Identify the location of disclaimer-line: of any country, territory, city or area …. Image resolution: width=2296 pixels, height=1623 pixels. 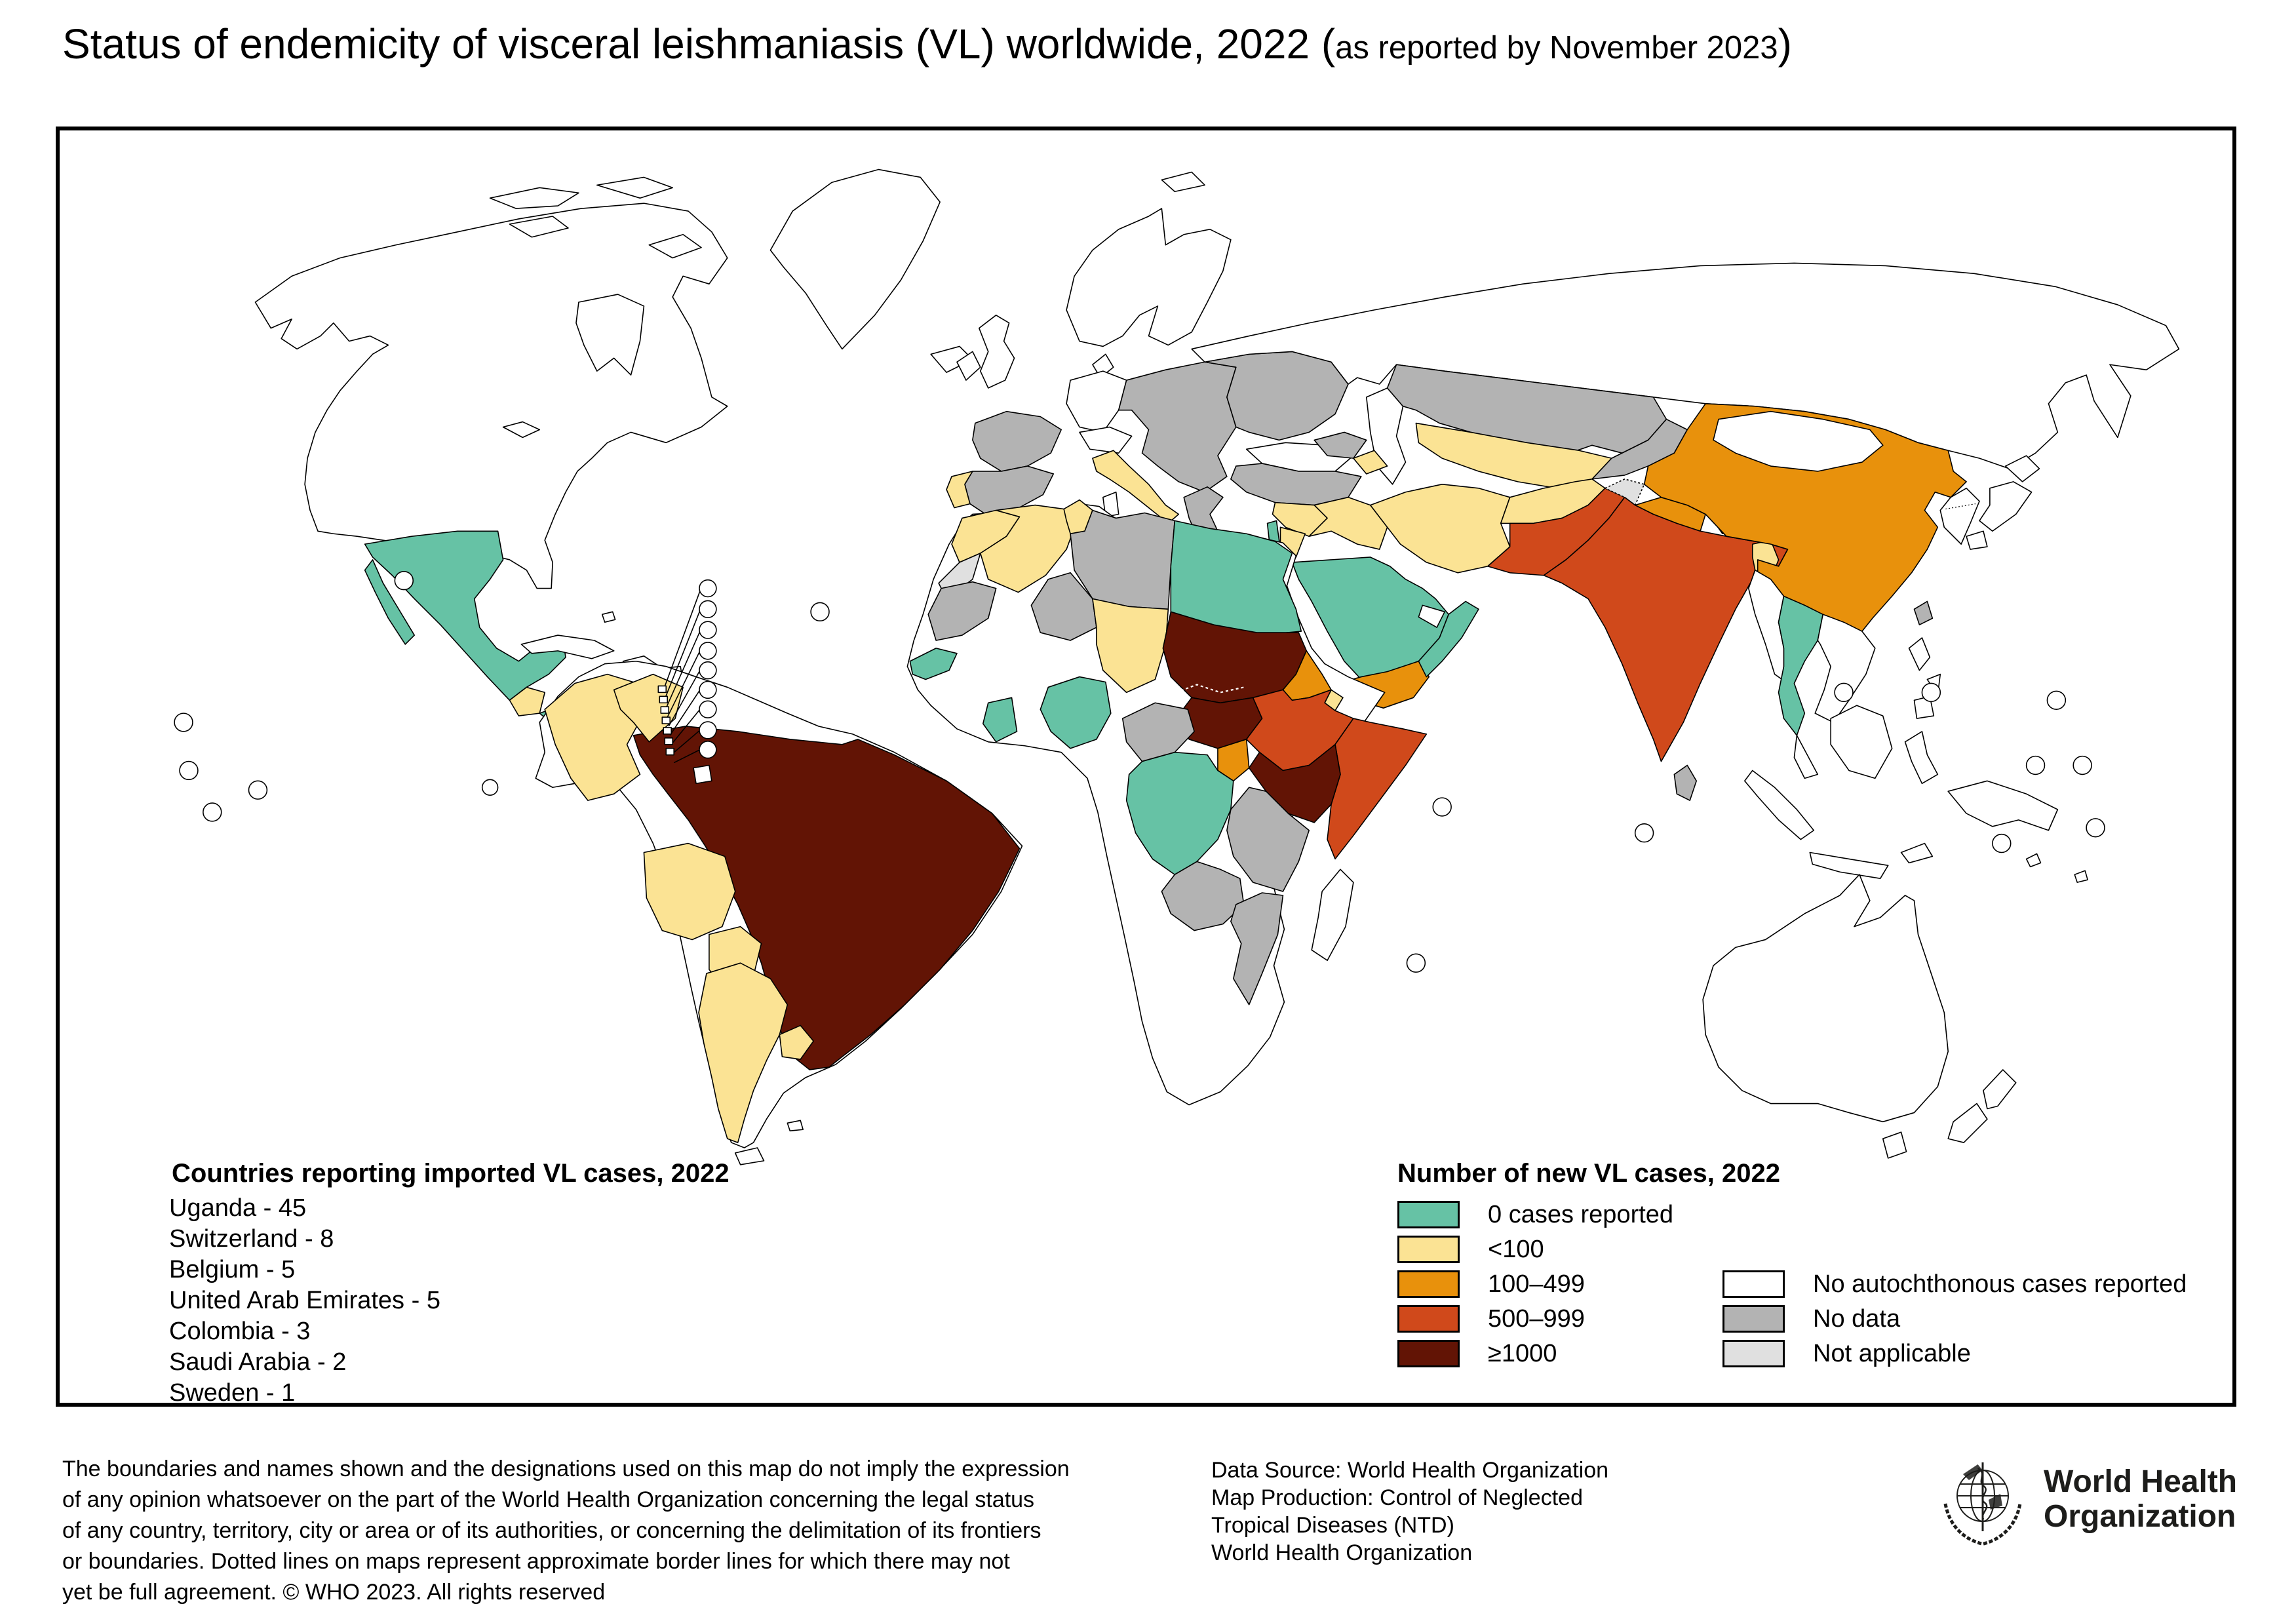
(551, 1530).